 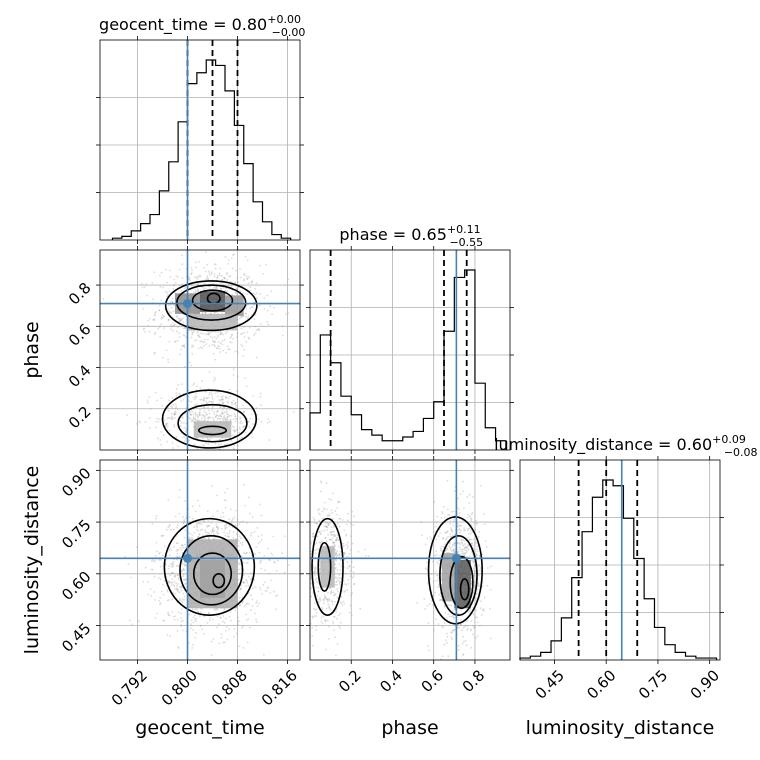 What do you see at coordinates (80, 376) in the screenshot?
I see `y-tick-label-phase: 0.4` at bounding box center [80, 376].